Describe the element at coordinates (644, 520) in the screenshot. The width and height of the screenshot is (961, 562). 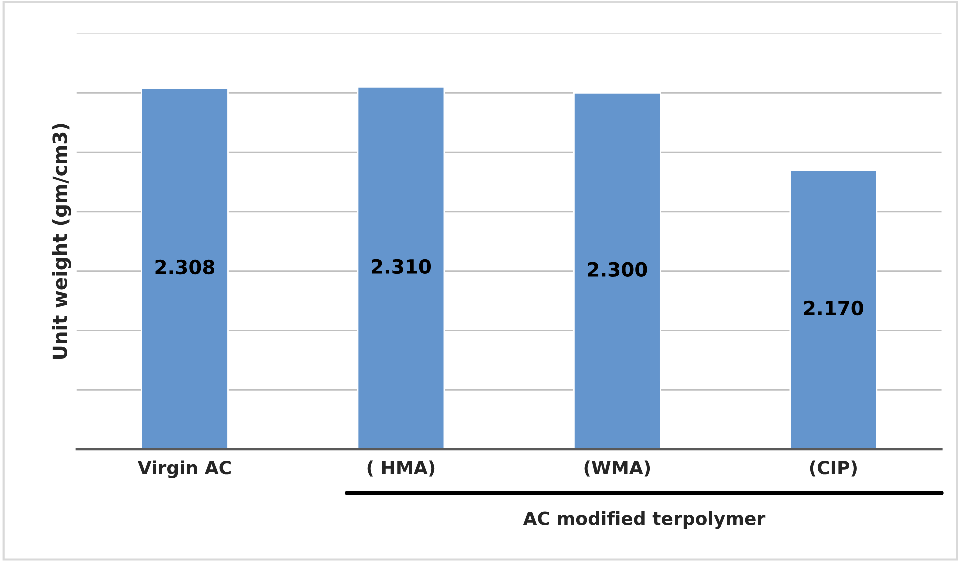
I see `text: AC modified terpolymer` at that location.